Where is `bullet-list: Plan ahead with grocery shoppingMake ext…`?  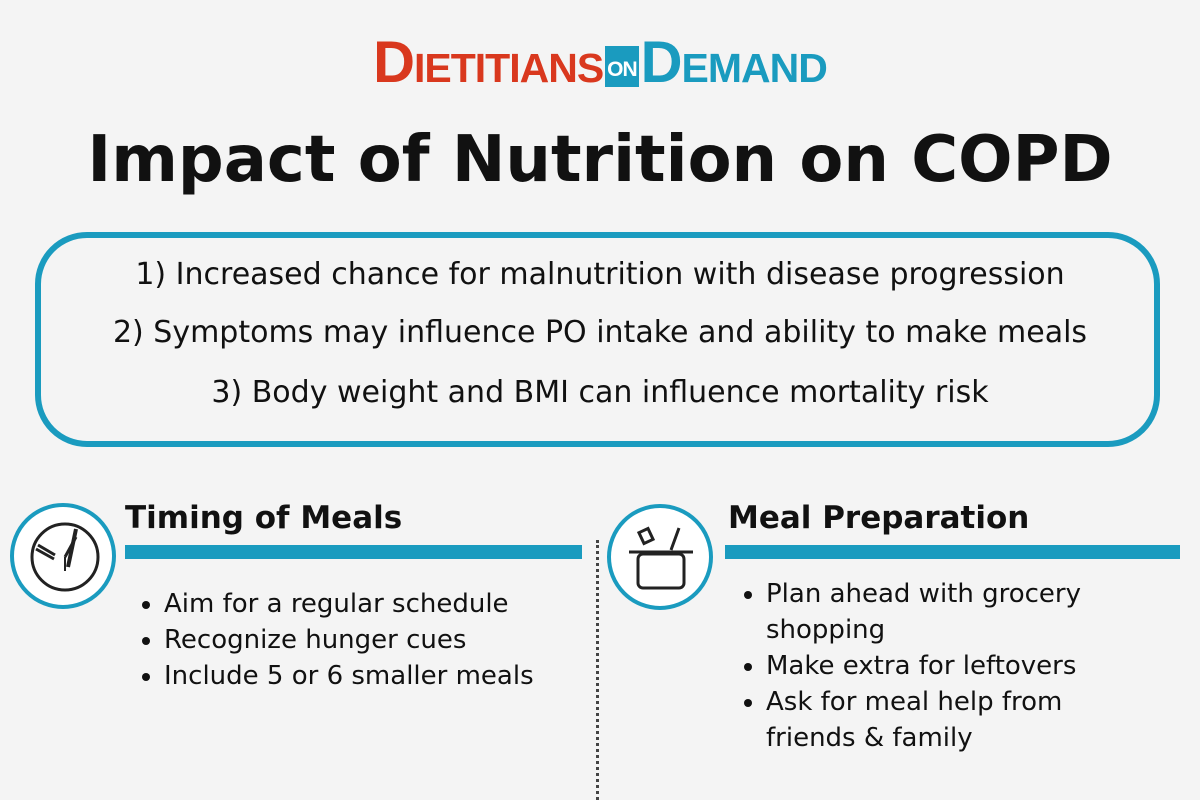
bullet-list: Plan ahead with grocery shoppingMake ext… is located at coordinates (938, 666).